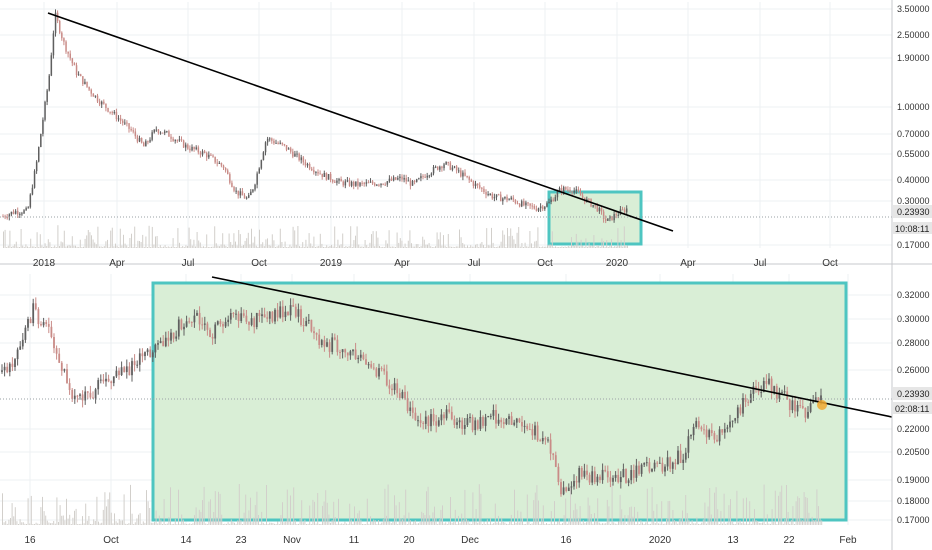  I want to click on top-y-tick-label: 0.40000, so click(913, 180).